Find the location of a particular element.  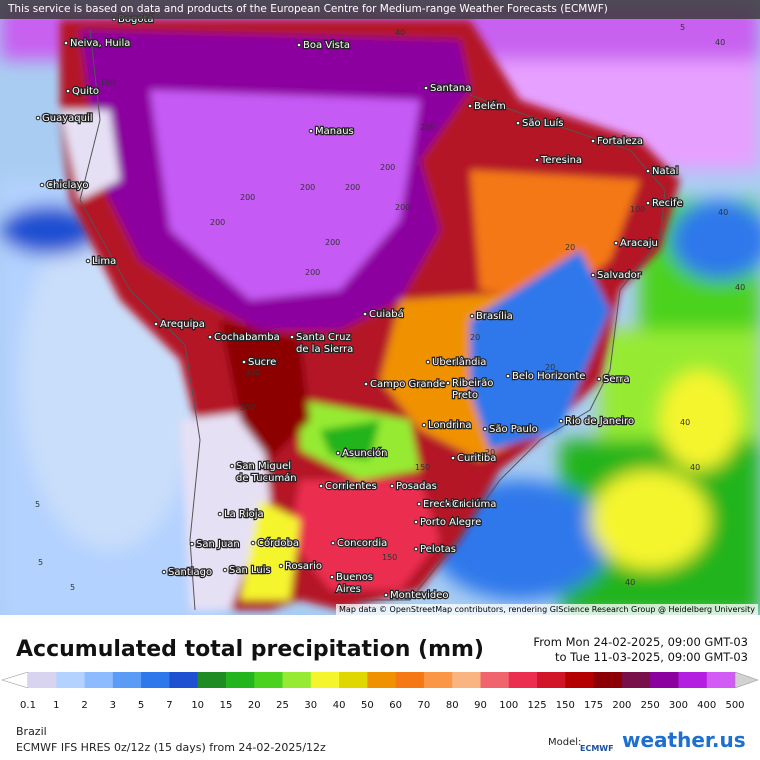

city-label: Cochabamba is located at coordinates (247, 337).